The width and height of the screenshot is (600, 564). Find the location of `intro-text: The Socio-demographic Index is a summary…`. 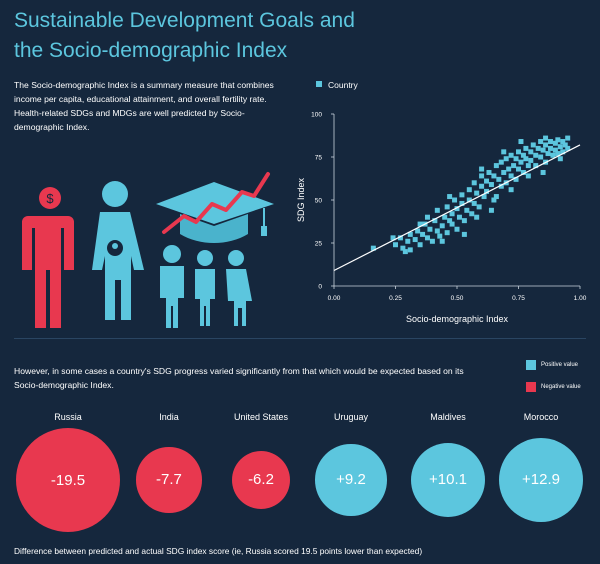

intro-text: The Socio-demographic Index is a summary… is located at coordinates (144, 106).